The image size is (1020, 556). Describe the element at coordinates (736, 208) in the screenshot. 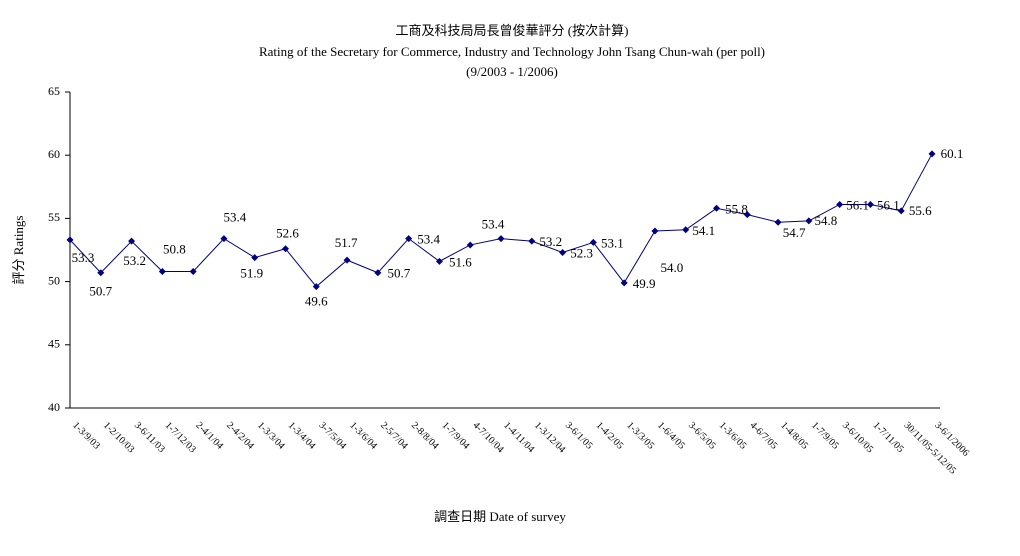

I see `data-label: 55.8` at that location.